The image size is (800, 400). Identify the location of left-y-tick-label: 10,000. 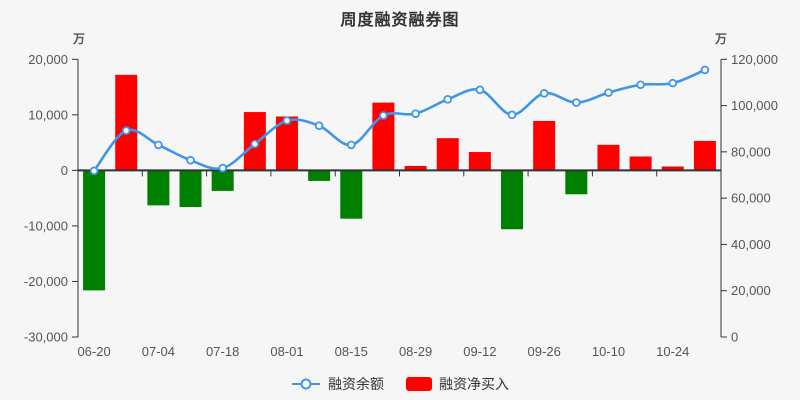
(48, 114).